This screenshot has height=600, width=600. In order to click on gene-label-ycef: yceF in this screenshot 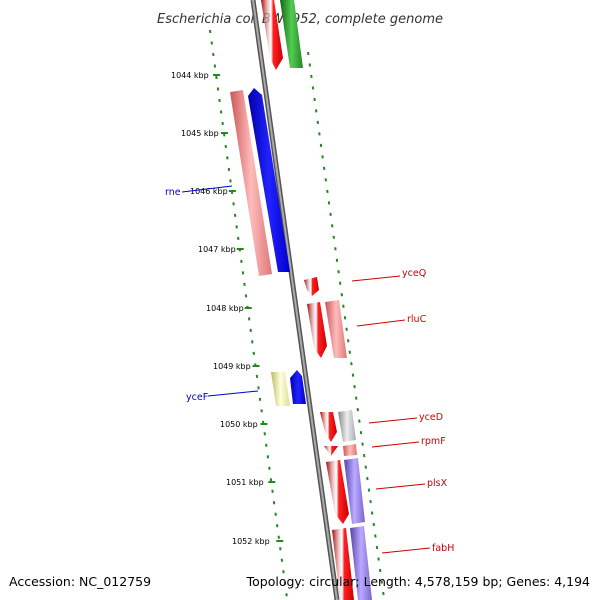, I will do `click(197, 397)`.